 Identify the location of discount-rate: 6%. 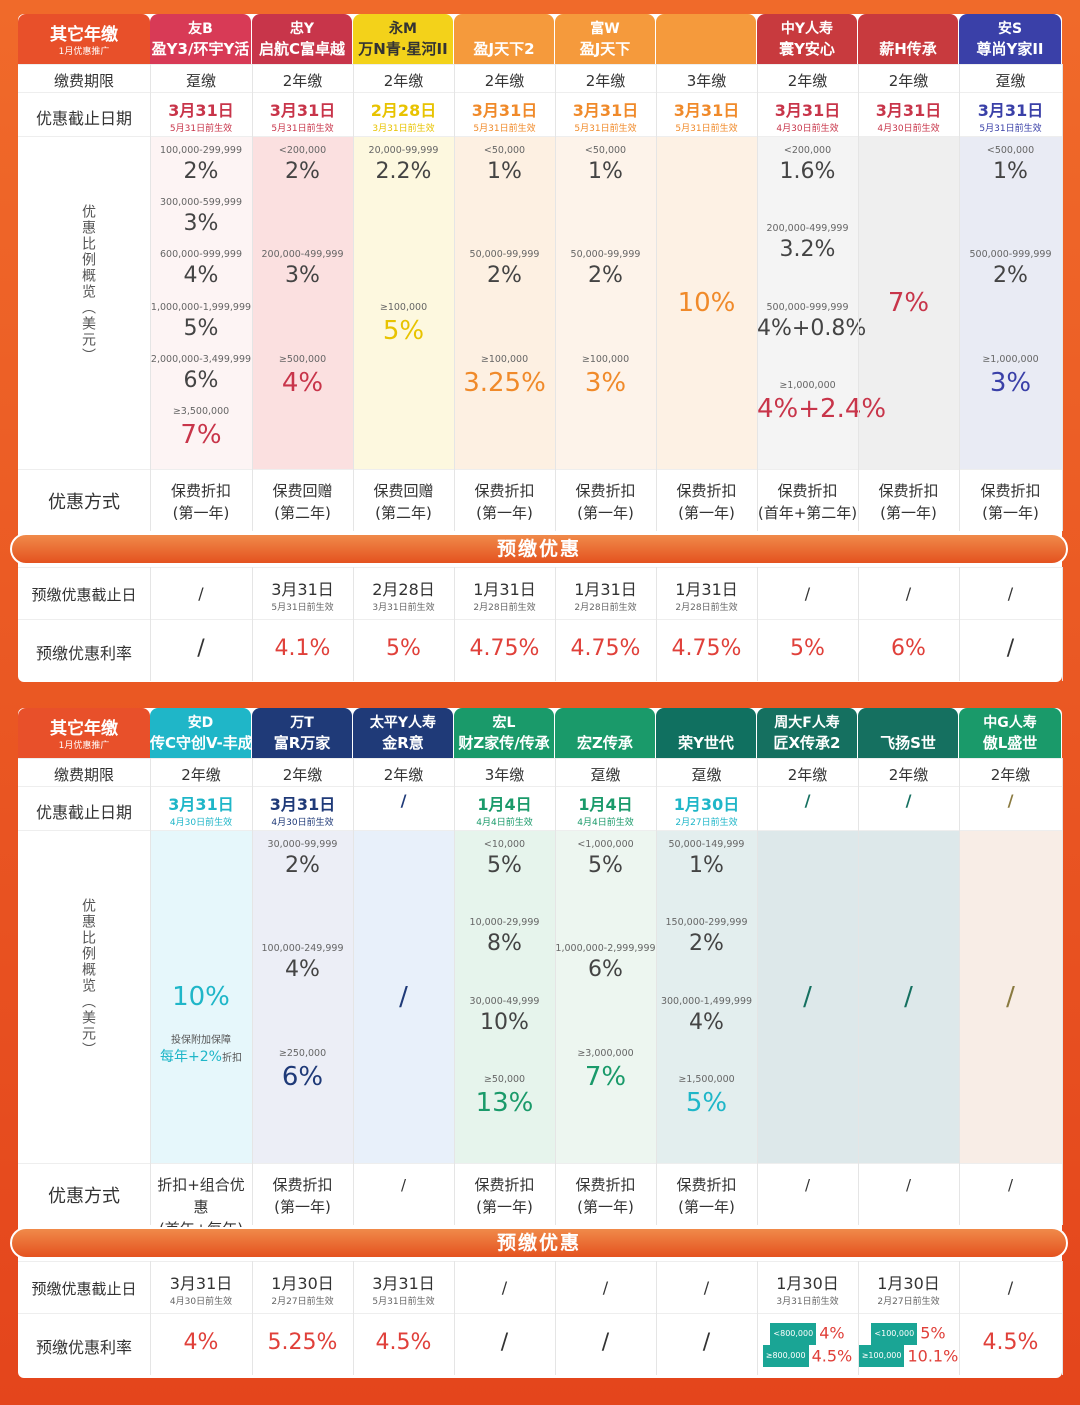
(302, 1076).